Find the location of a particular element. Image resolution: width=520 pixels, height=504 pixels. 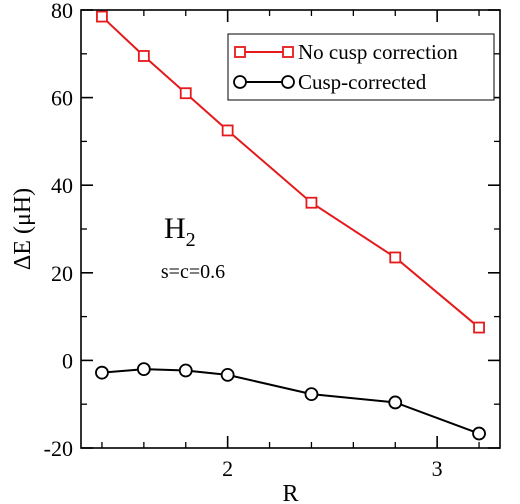

molecule-subscript: 2 is located at coordinates (191, 240).